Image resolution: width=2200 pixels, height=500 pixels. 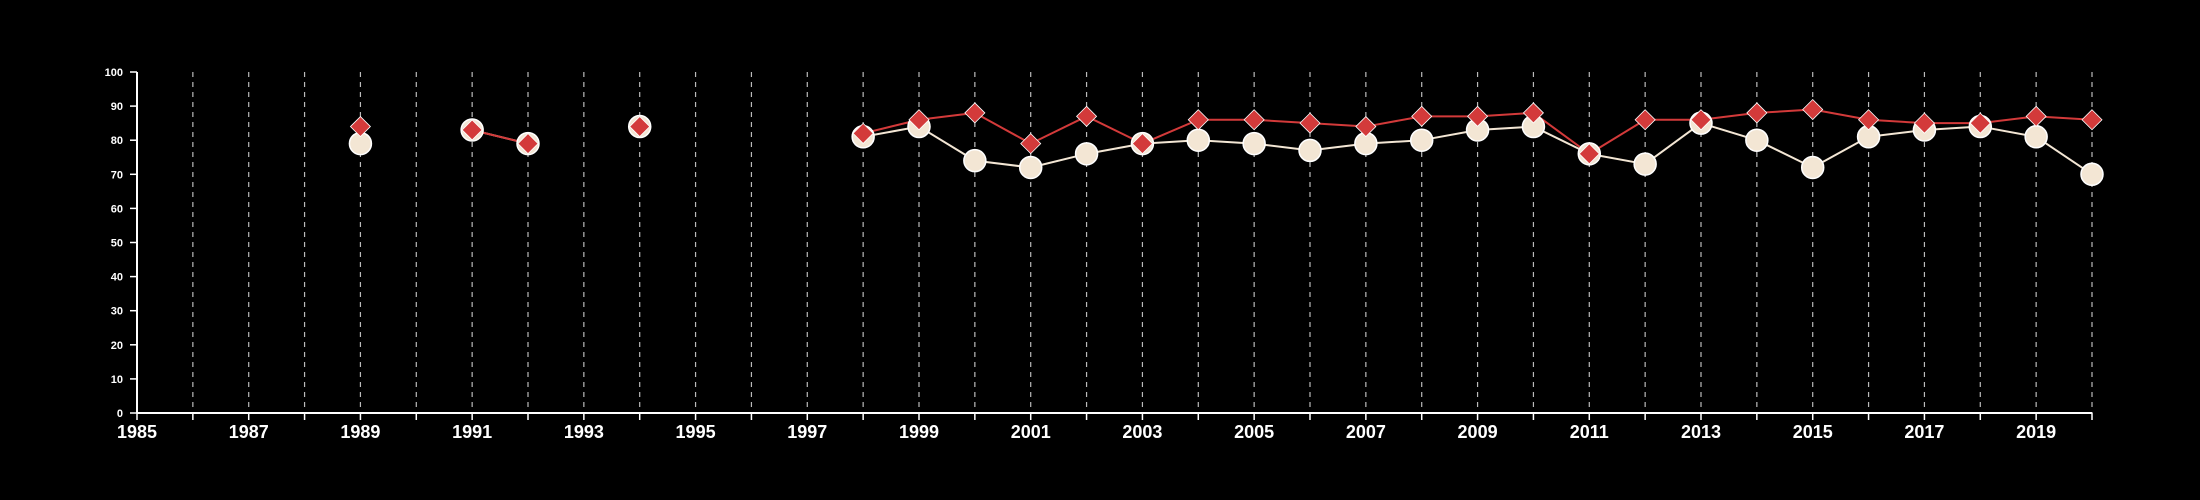 I want to click on x-tick-label: 2017, so click(x=1924, y=432).